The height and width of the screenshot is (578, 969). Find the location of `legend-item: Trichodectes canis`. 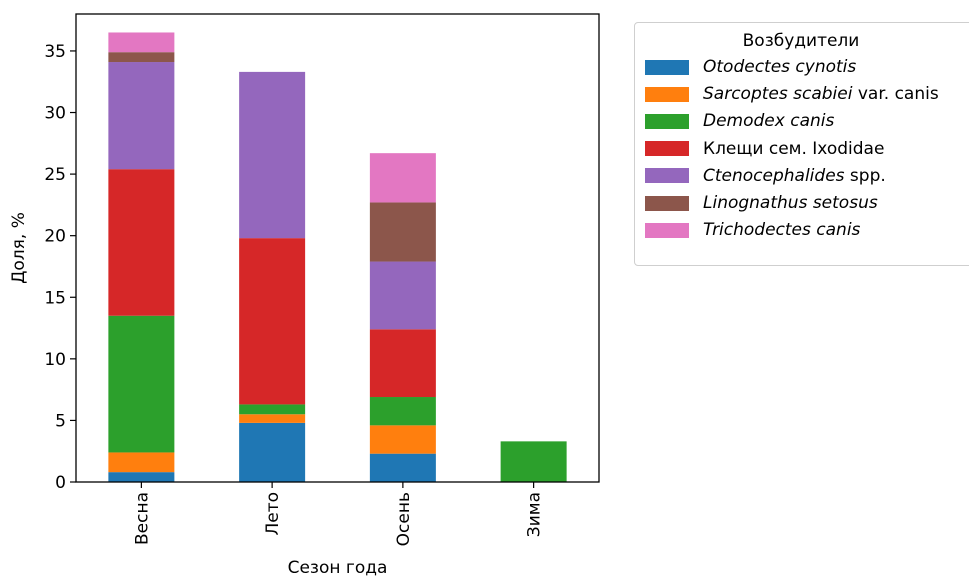

legend-item: Trichodectes canis is located at coordinates (752, 230).